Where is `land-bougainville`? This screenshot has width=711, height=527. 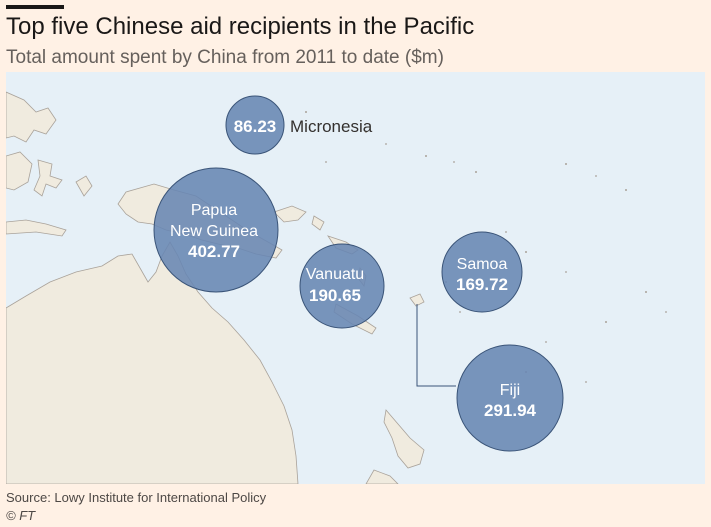
land-bougainville is located at coordinates (318, 223).